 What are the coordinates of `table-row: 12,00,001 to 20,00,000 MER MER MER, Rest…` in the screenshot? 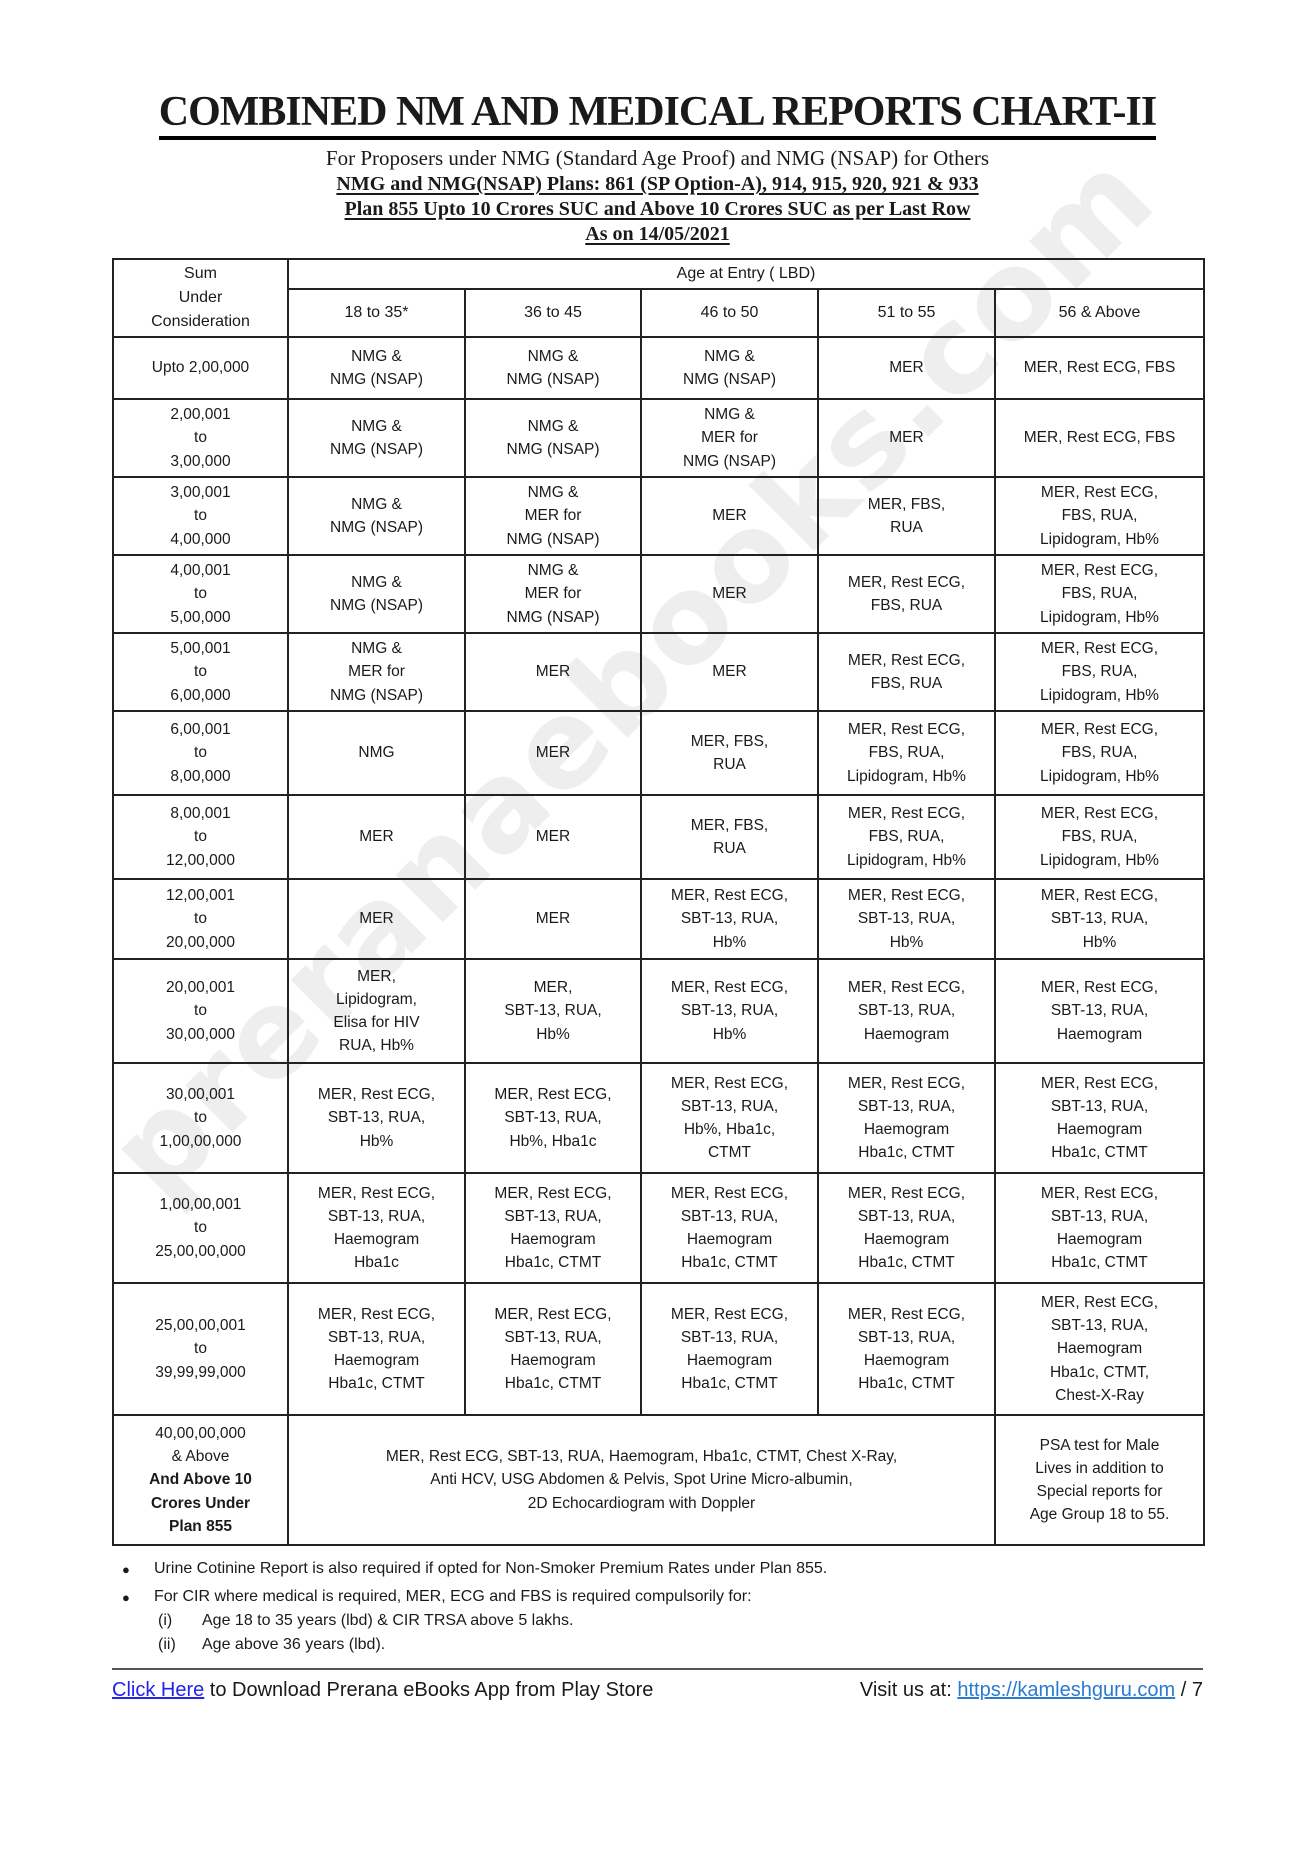 It's located at (658, 919).